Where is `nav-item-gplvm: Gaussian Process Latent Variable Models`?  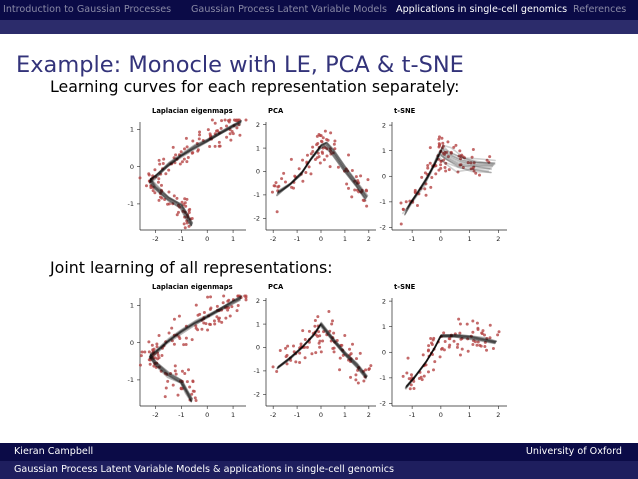 nav-item-gplvm: Gaussian Process Latent Variable Models is located at coordinates (289, 9).